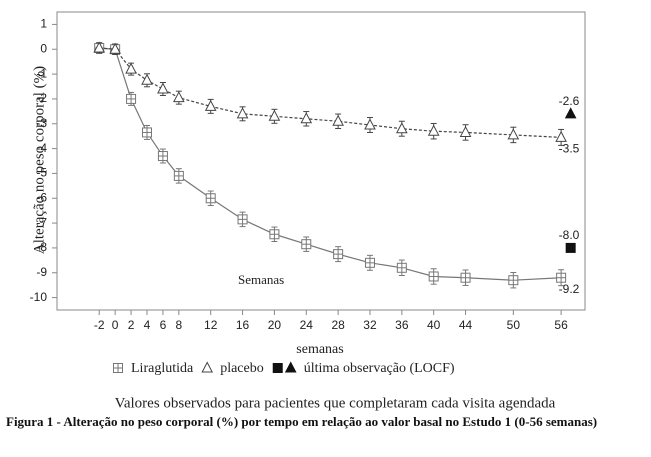 Image resolution: width=651 pixels, height=457 pixels. Describe the element at coordinates (307, 325) in the screenshot. I see `x-tick-label: 24` at that location.